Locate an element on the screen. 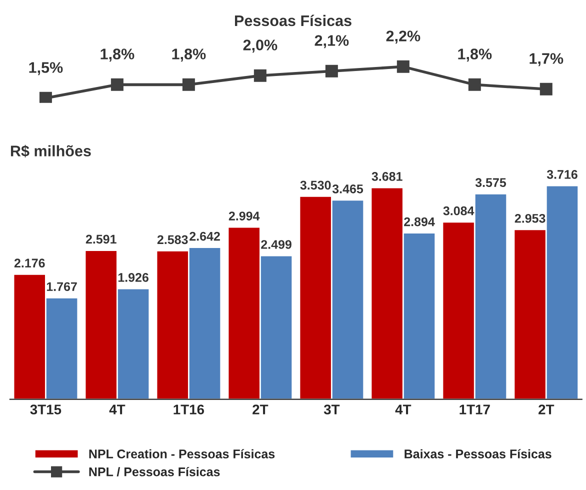  y-axis-title: R$ milhões is located at coordinates (50, 151).